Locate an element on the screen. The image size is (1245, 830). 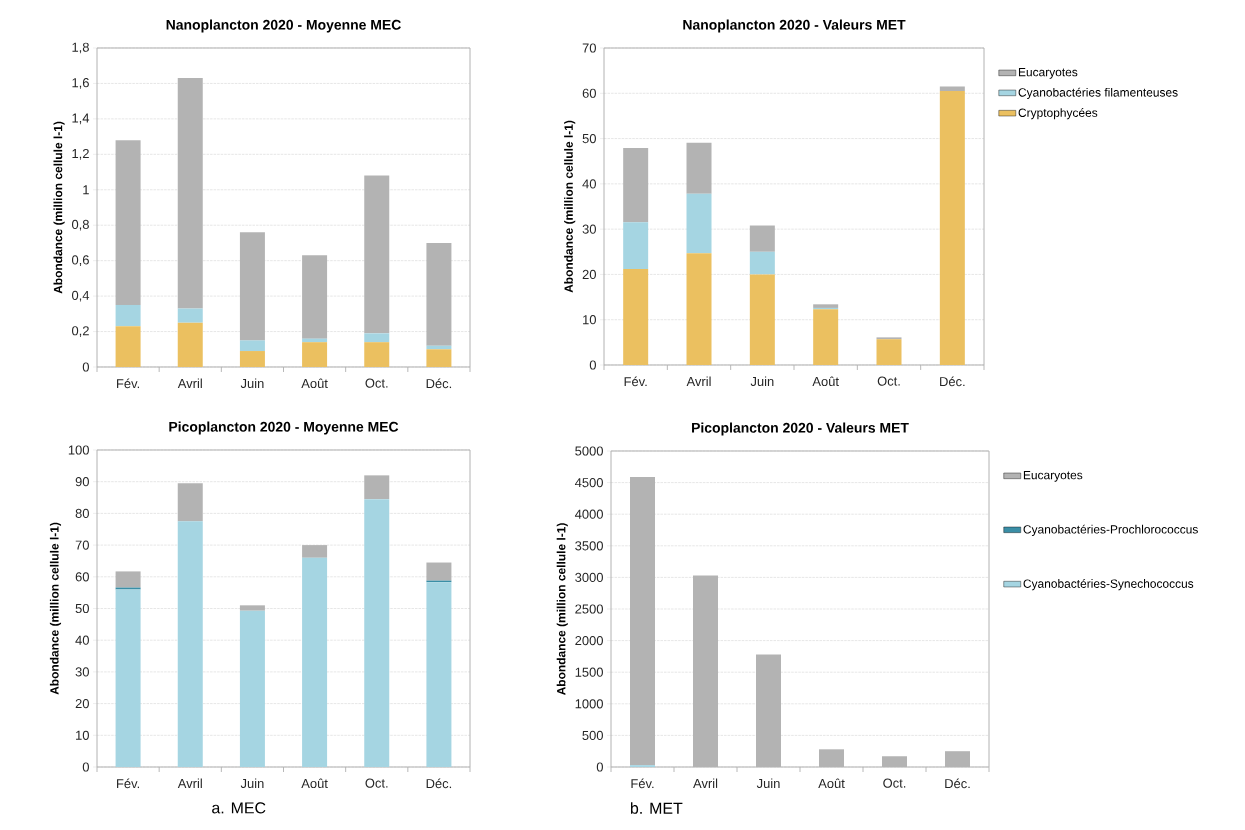
chart-title: Nanoplancton 2020 - Moyenne MEC is located at coordinates (283, 26).